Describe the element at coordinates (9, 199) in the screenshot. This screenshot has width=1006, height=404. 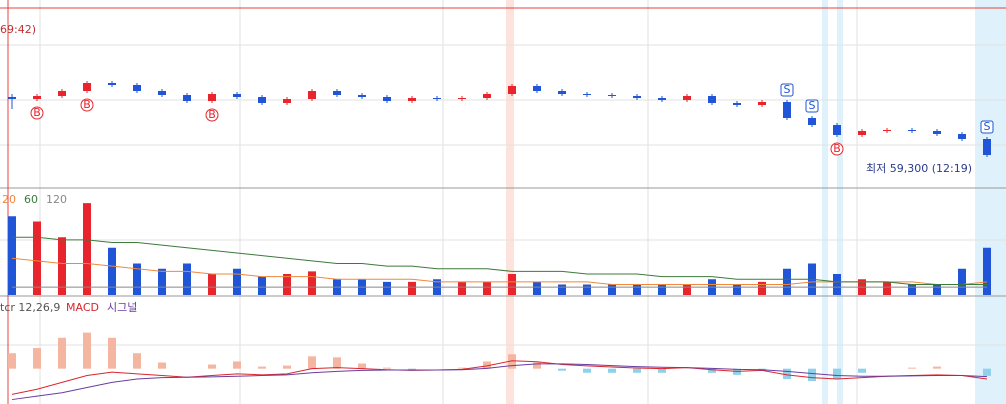
I see `legend-entry: 20` at that location.